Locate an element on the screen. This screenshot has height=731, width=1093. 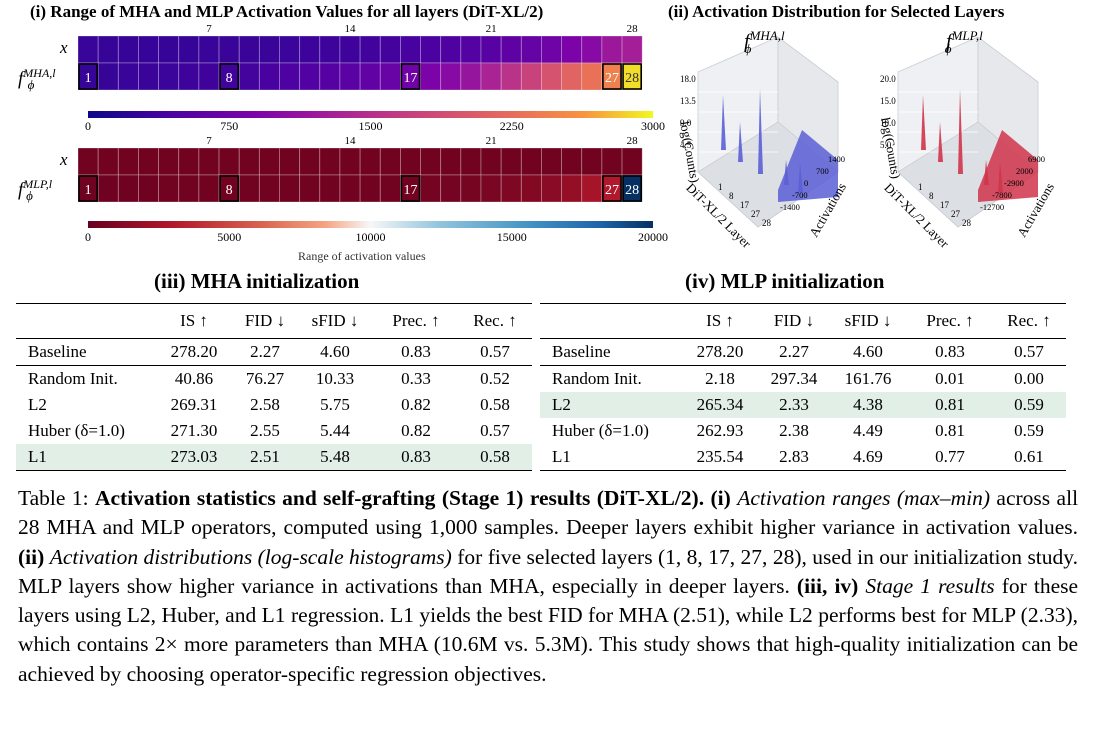
z-tick-label: 9.0 is located at coordinates (686, 123).